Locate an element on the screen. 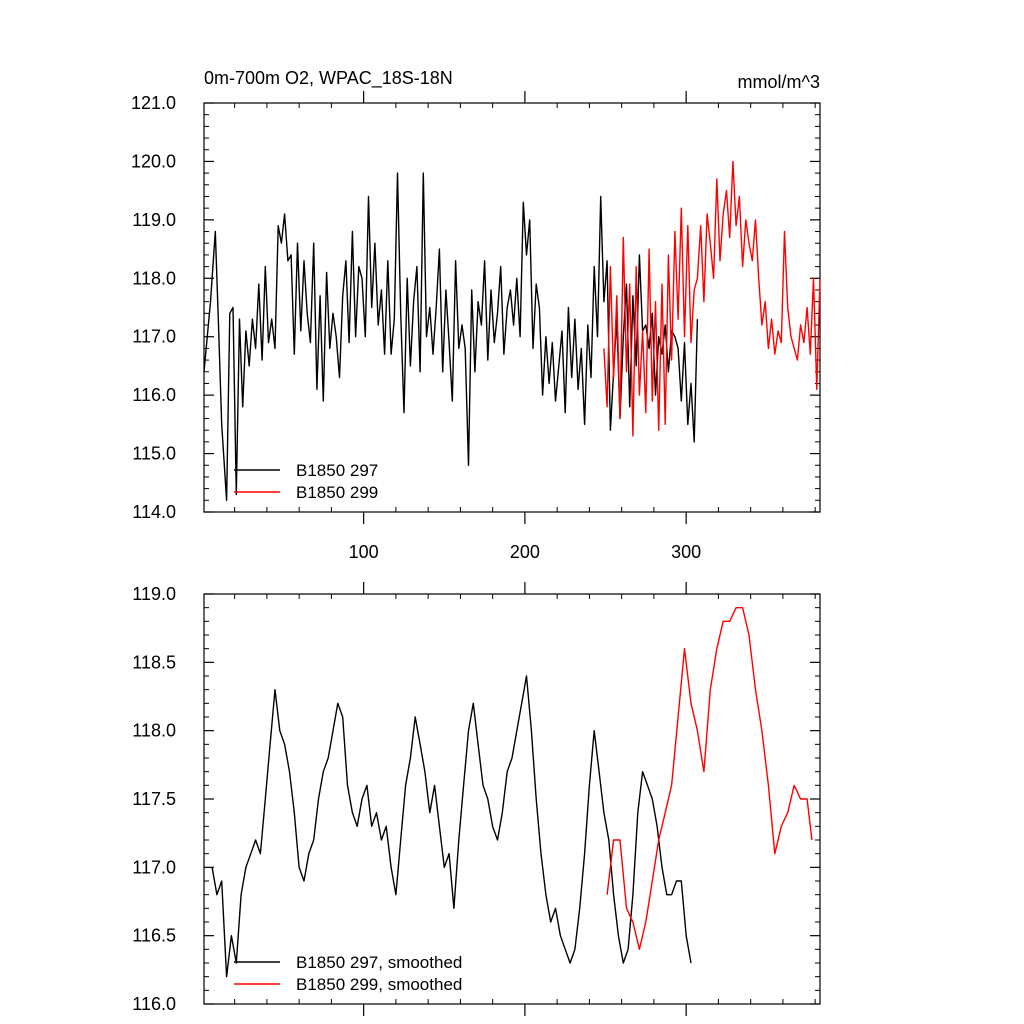 The width and height of the screenshot is (1024, 1024). chart-title: 0m-700m O2, WPAC_18S-18N is located at coordinates (328, 78).